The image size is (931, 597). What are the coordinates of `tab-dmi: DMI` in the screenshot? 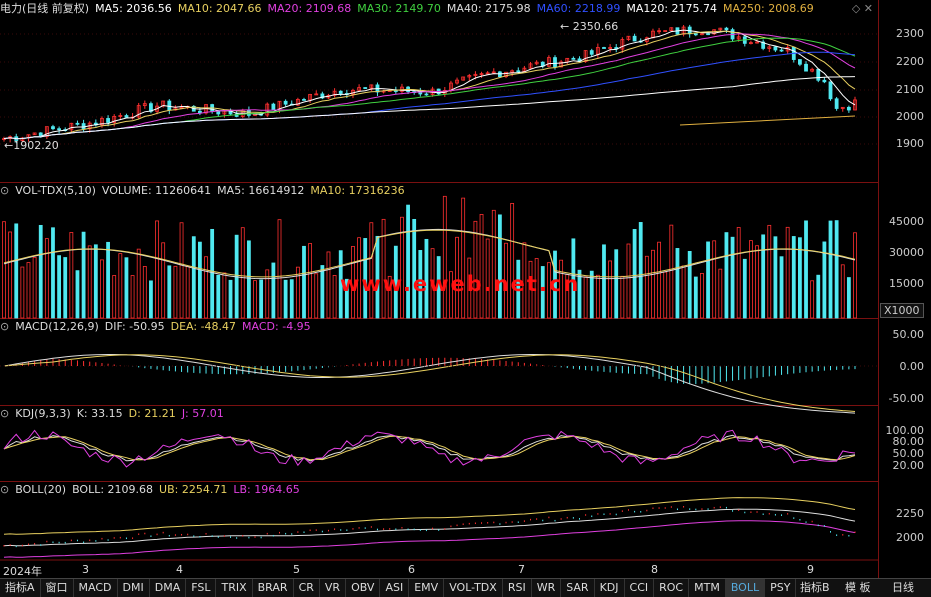 It's located at (134, 588).